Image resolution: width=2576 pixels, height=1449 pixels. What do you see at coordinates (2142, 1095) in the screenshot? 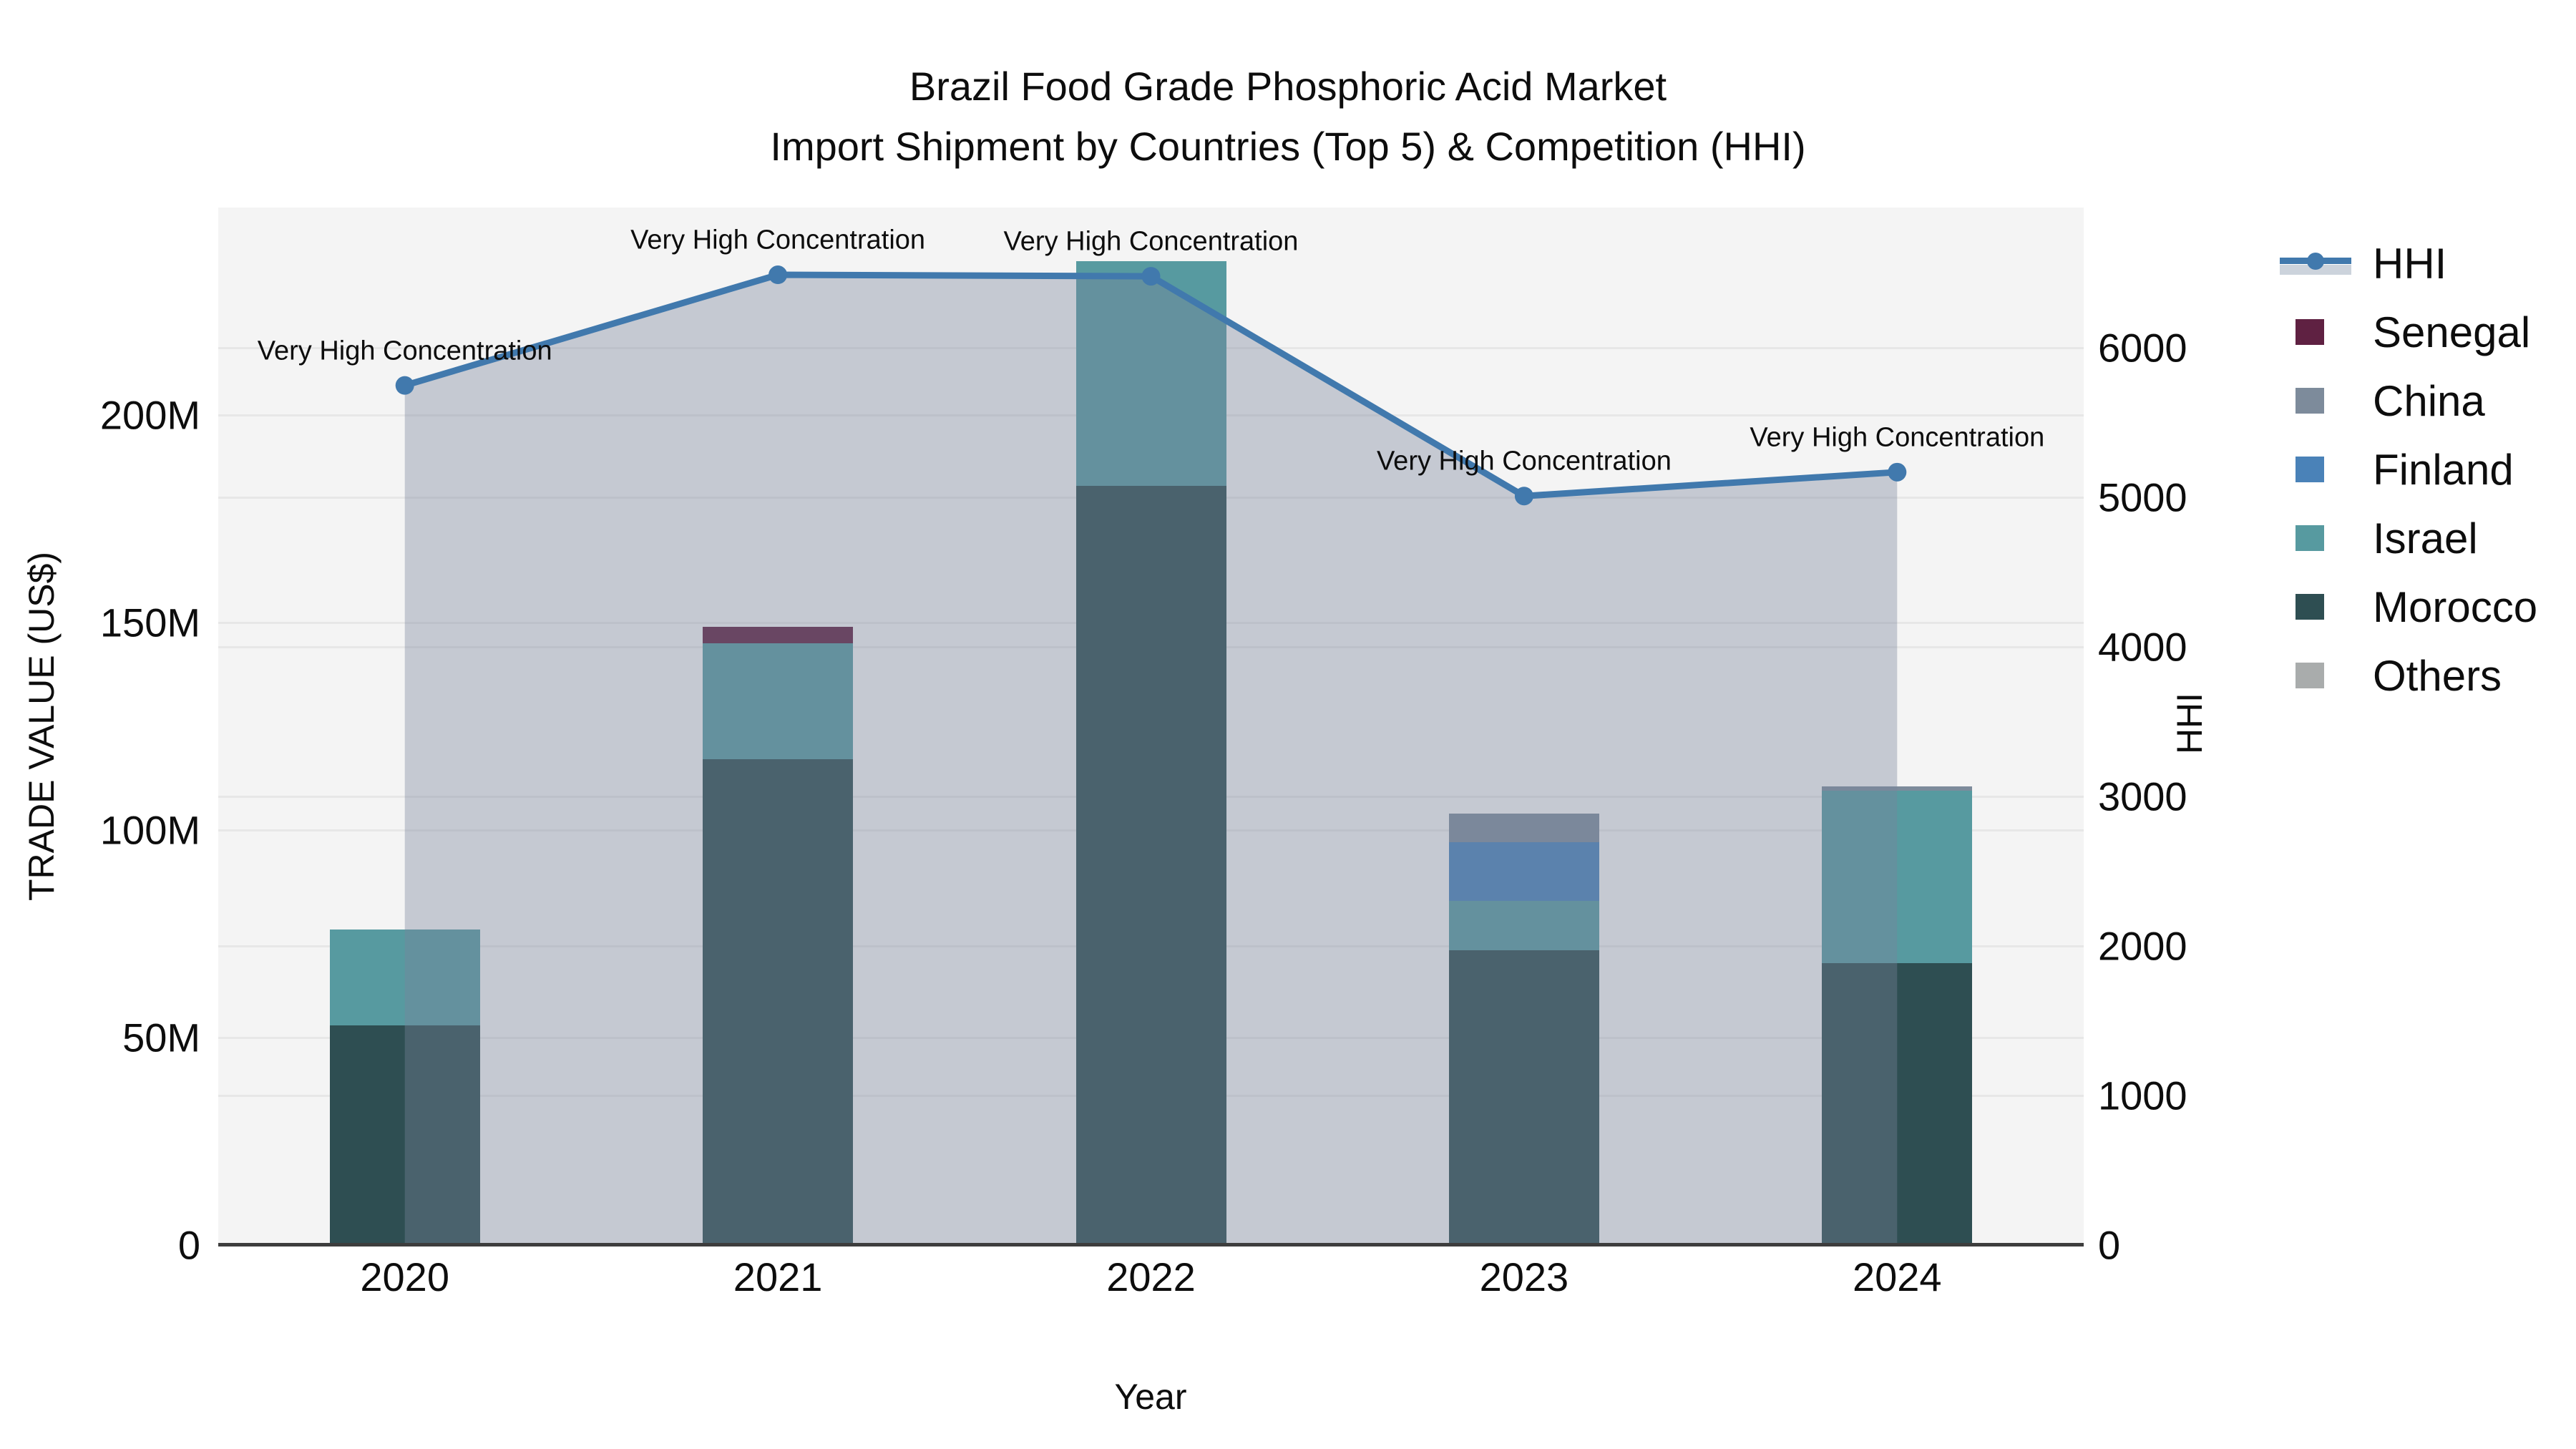
I see `y2-tick-1000: 1000` at bounding box center [2142, 1095].